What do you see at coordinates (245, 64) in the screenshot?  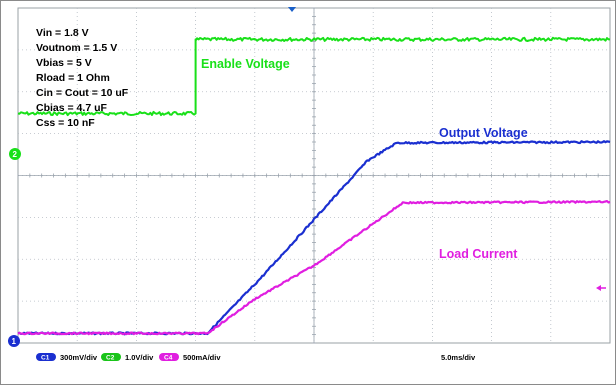 I see `series-label-enable-voltage: Enable Voltage` at bounding box center [245, 64].